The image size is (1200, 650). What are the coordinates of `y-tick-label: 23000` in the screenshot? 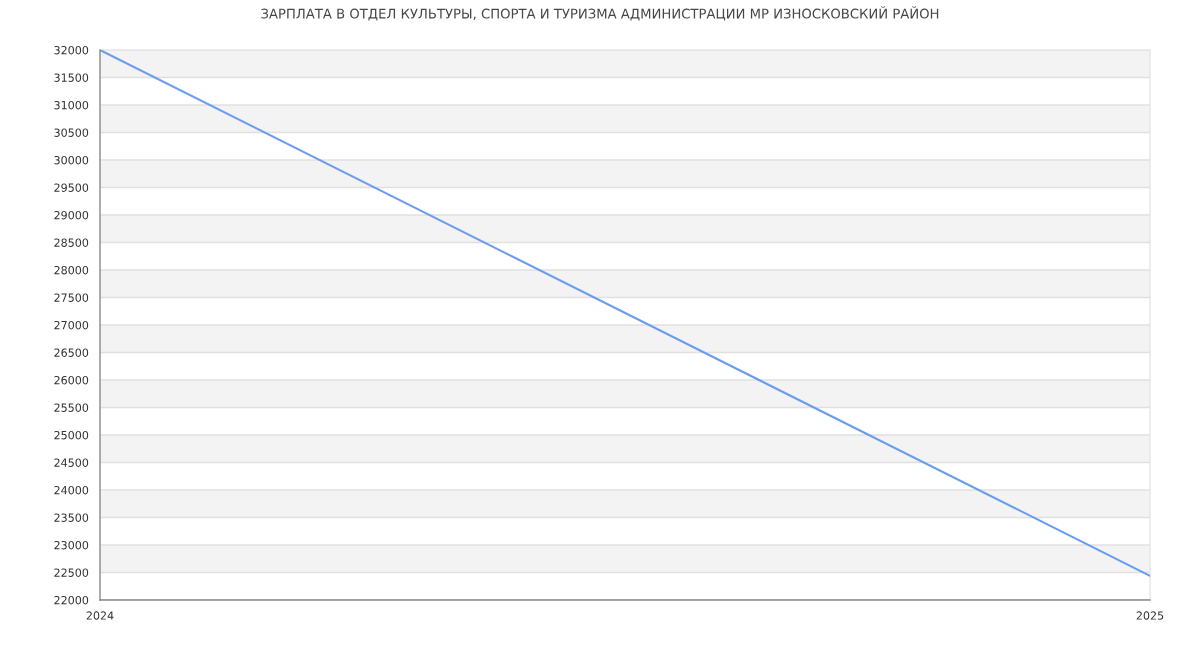 It's located at (71, 545).